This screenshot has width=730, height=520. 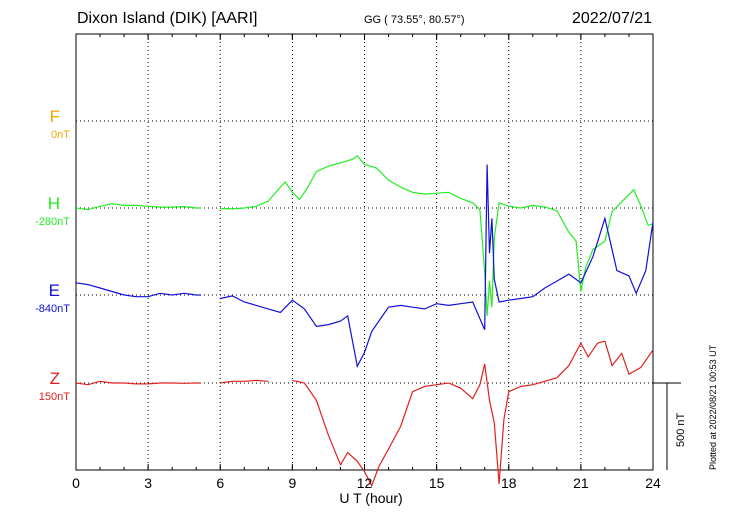 What do you see at coordinates (681, 429) in the screenshot?
I see `scale-bar-label: 500 nT` at bounding box center [681, 429].